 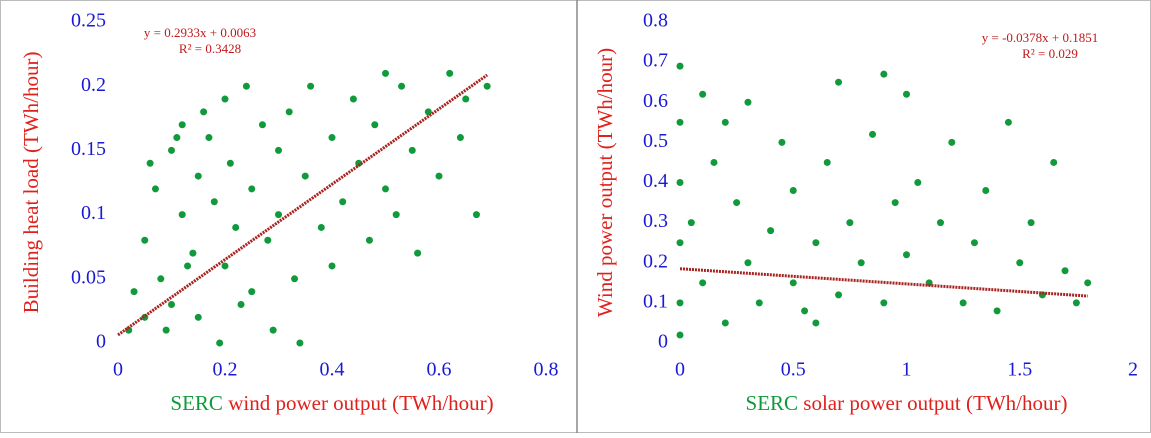 I want to click on trend-equation: R² = 0.3428, so click(x=210, y=48).